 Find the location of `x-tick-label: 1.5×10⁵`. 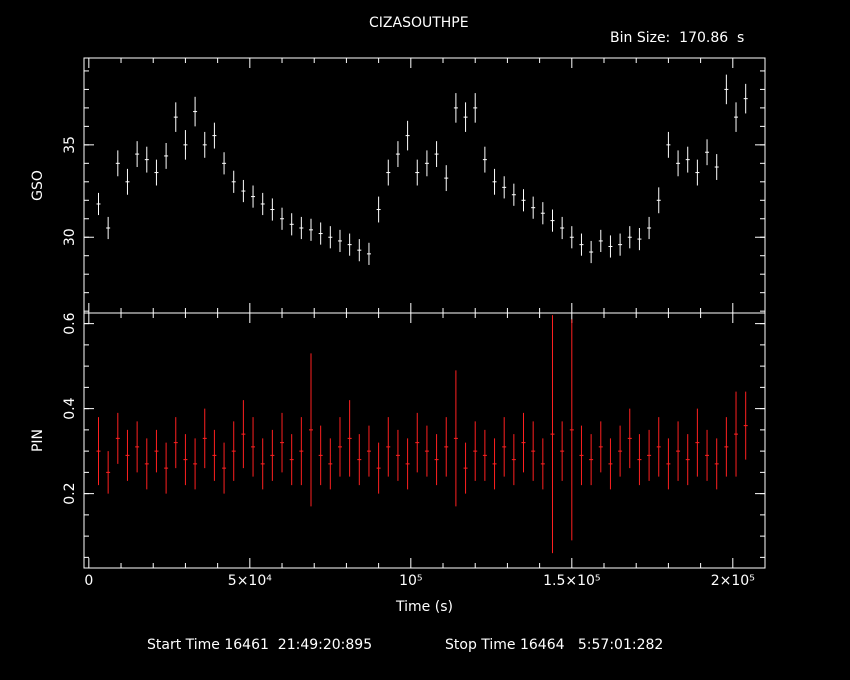

x-tick-label: 1.5×10⁵ is located at coordinates (571, 581).